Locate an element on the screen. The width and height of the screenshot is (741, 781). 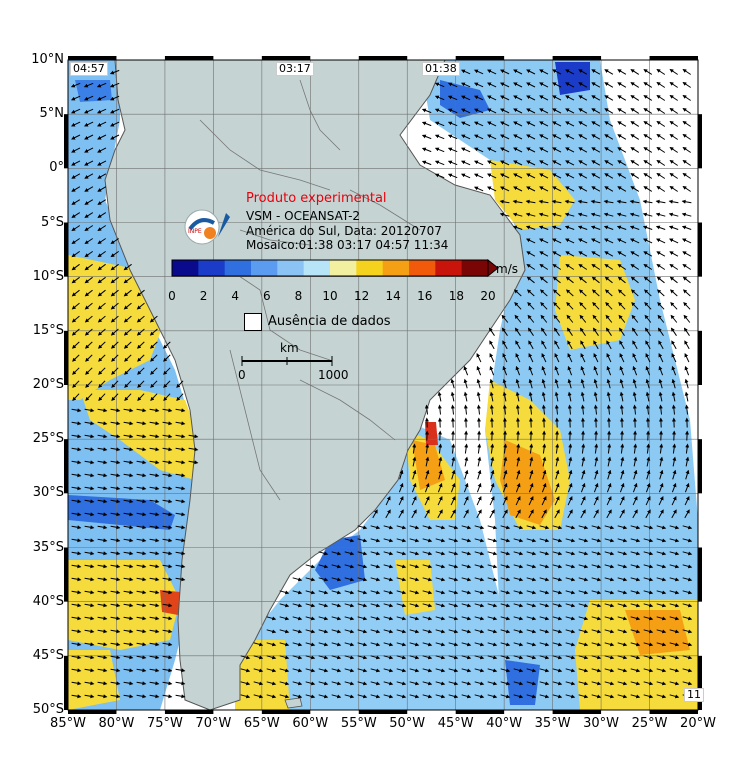
colorbar-segment is located at coordinates (475, 268).